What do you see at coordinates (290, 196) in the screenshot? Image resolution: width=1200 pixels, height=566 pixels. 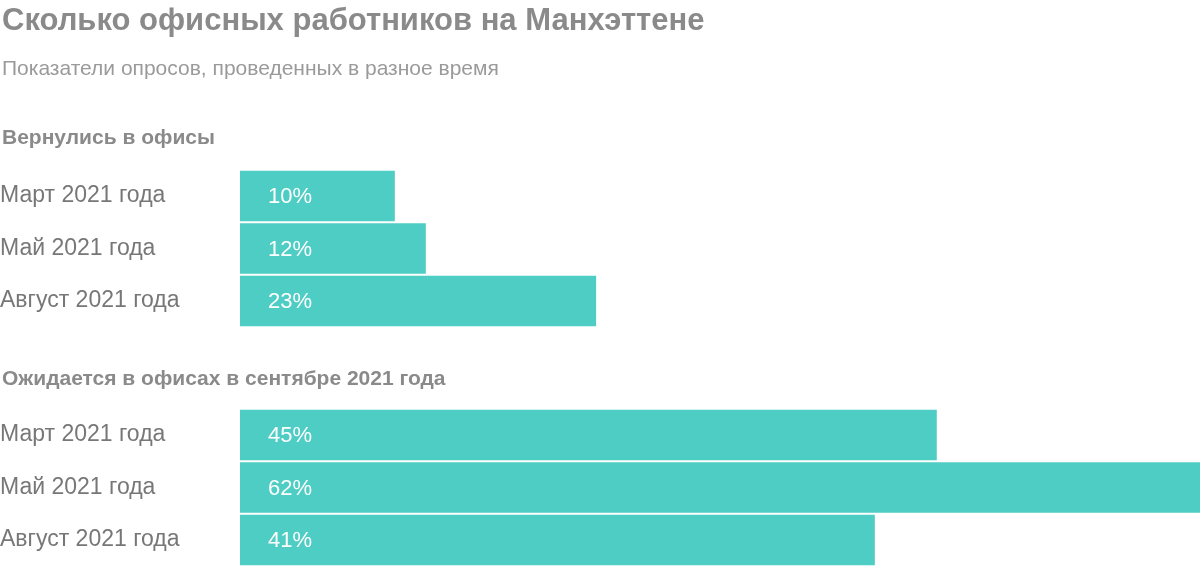 I see `data-label: 10%` at bounding box center [290, 196].